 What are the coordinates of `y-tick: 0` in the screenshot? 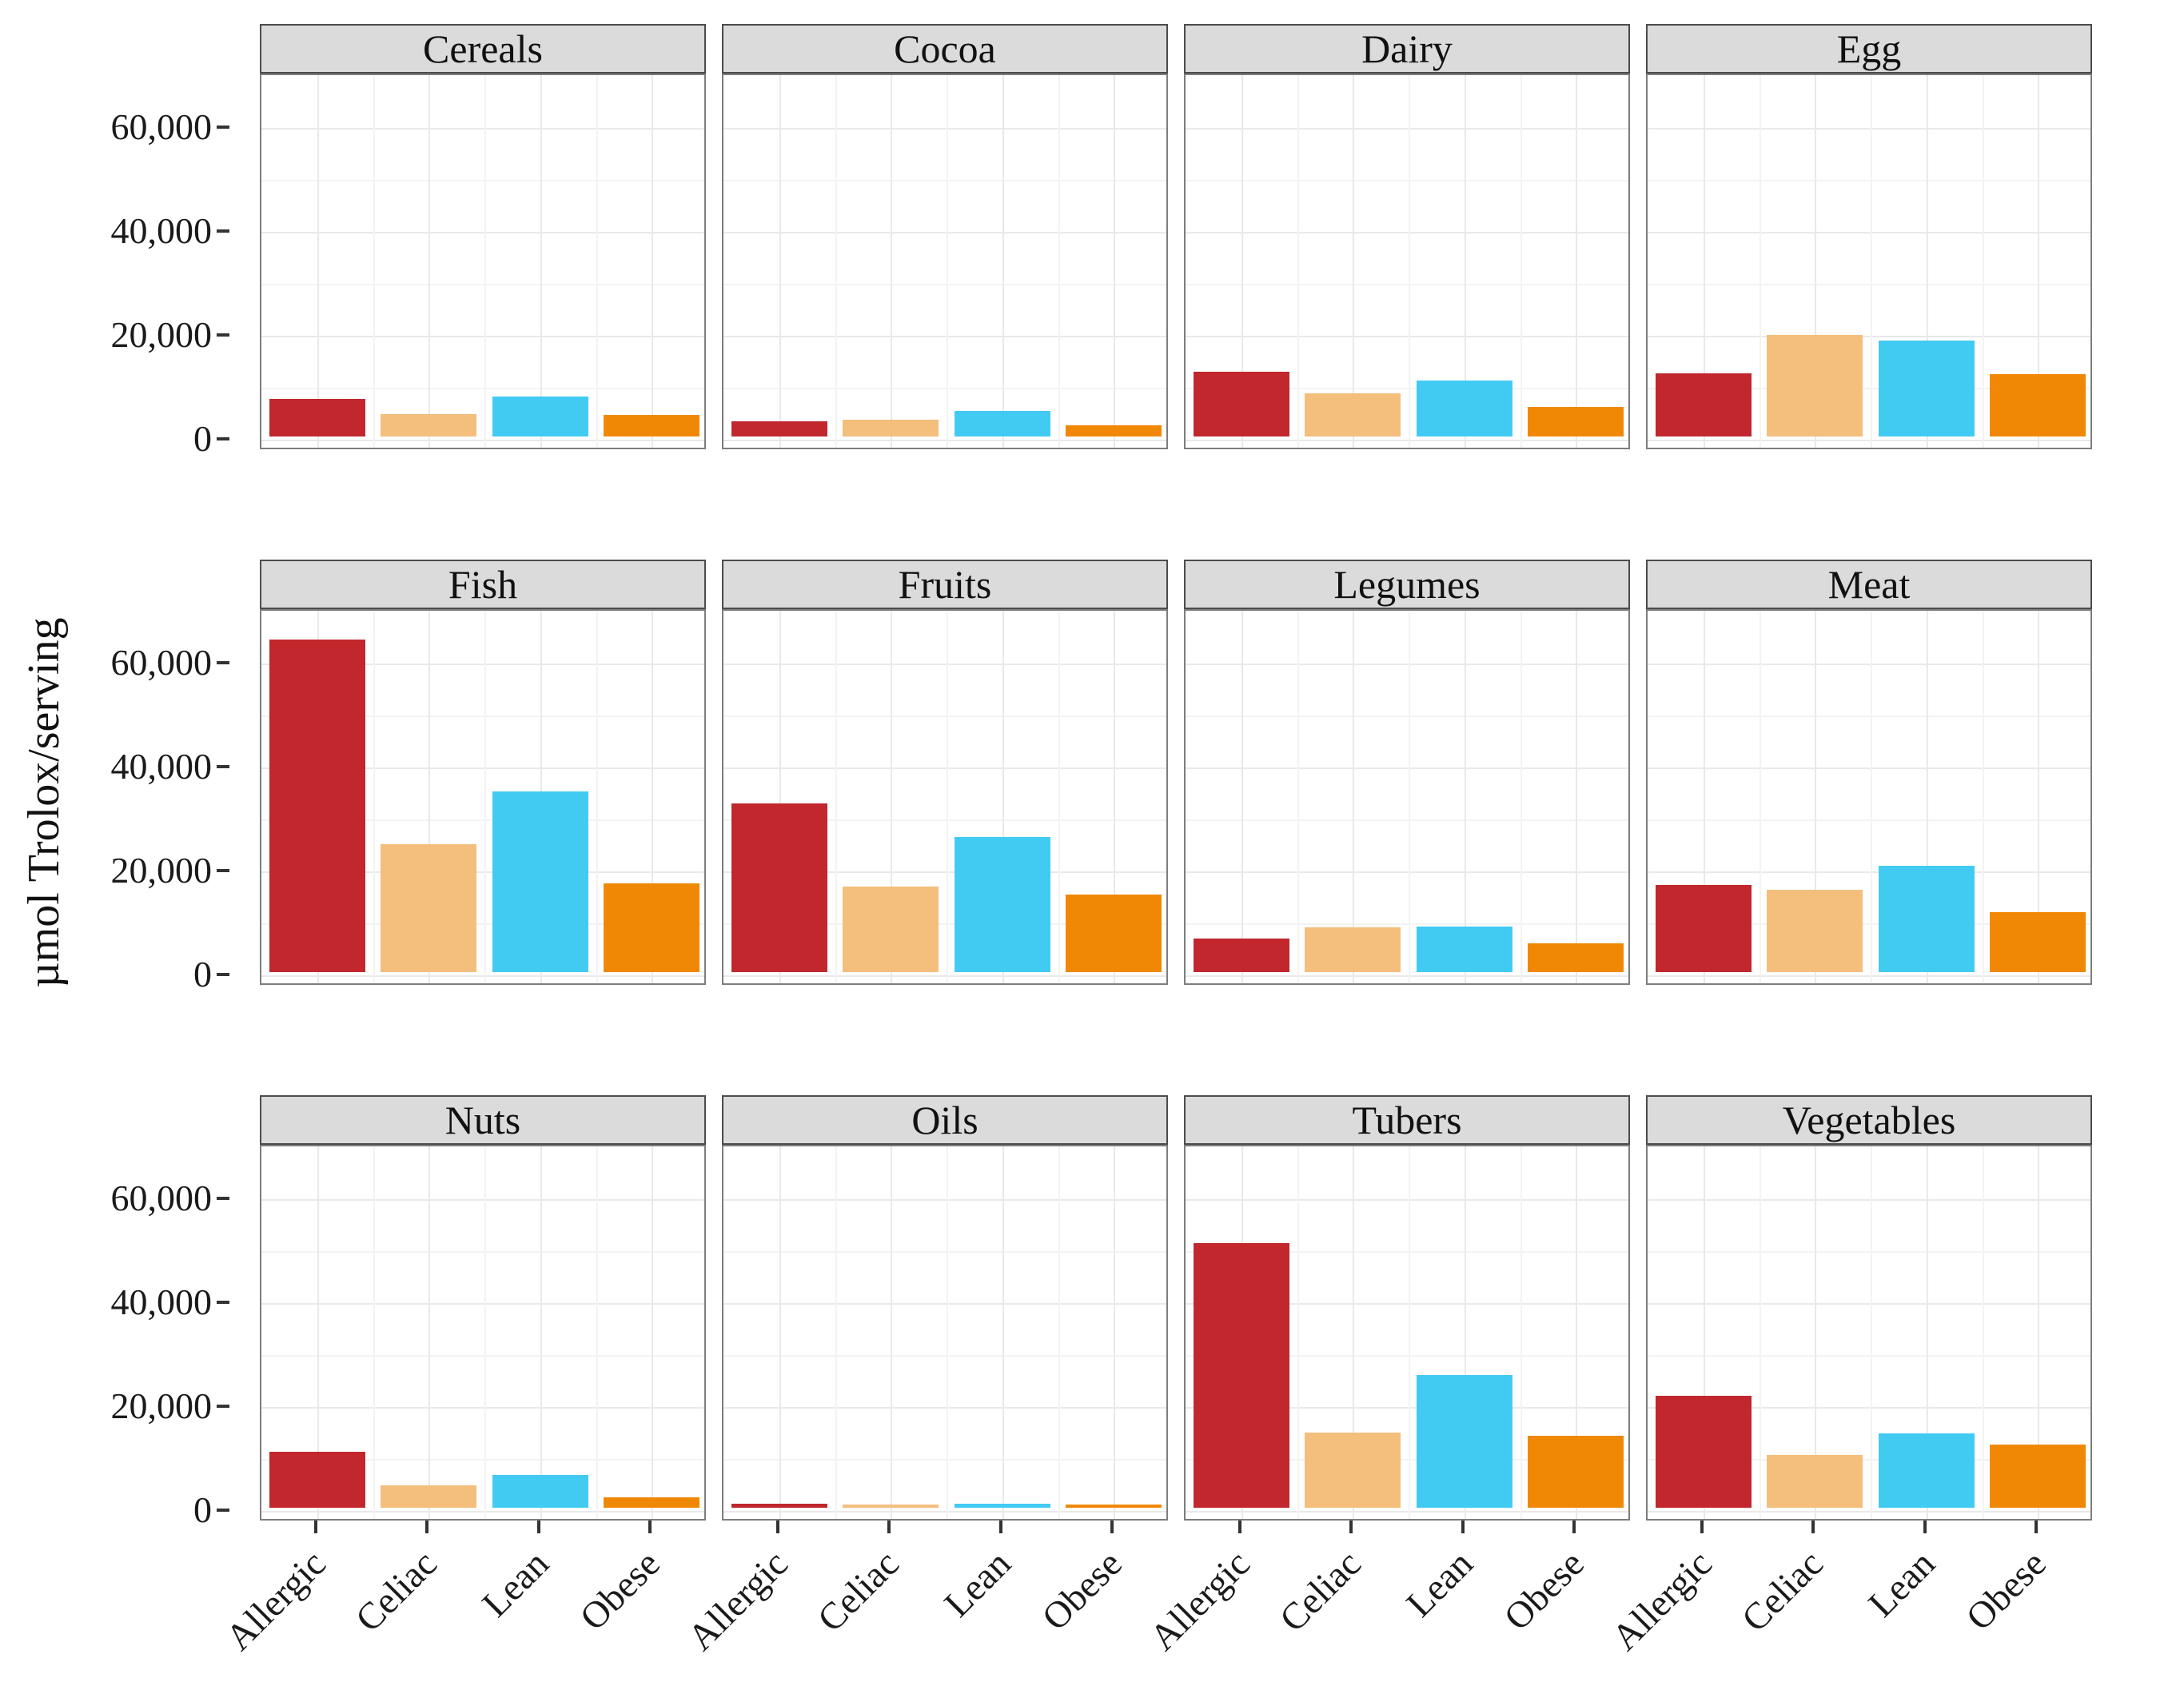 It's located at (160, 1510).